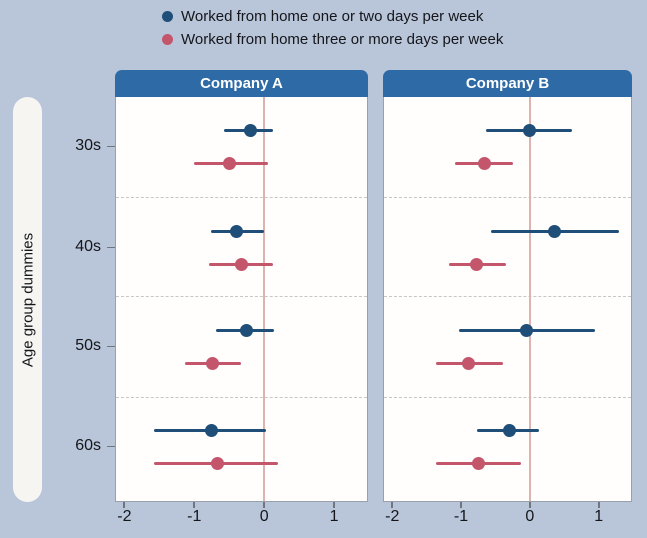 Image resolution: width=647 pixels, height=538 pixels. Describe the element at coordinates (241, 83) in the screenshot. I see `panel-header-company-a: Company A` at that location.